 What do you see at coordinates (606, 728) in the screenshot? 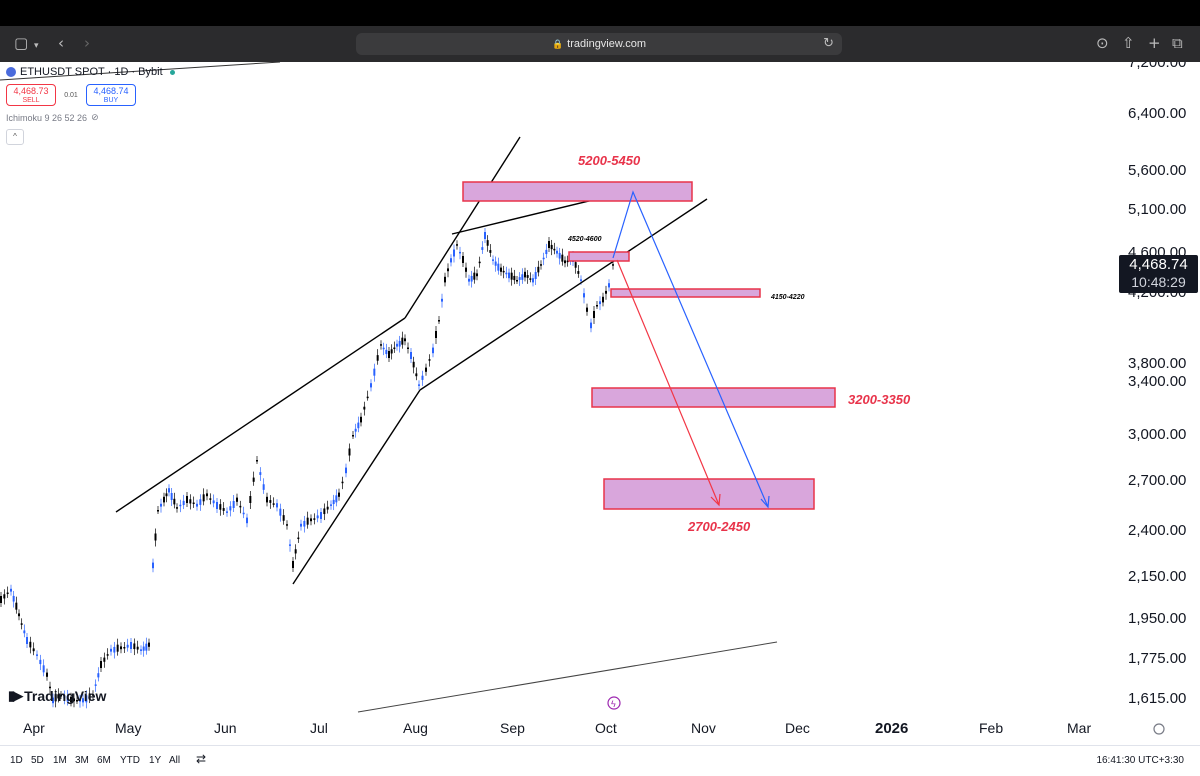
I see `time-tick: Oct` at bounding box center [606, 728].